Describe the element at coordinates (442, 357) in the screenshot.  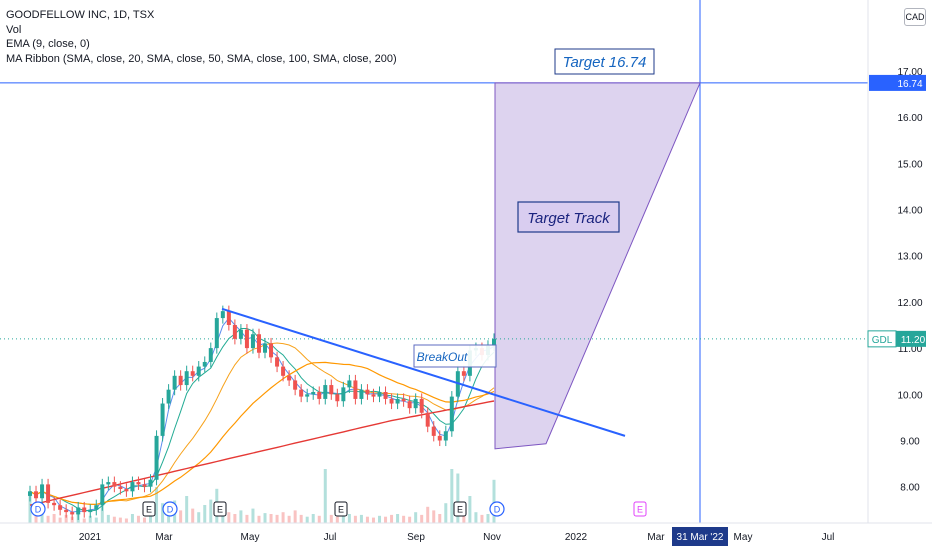
I see `breakout-label: BreakOut` at that location.